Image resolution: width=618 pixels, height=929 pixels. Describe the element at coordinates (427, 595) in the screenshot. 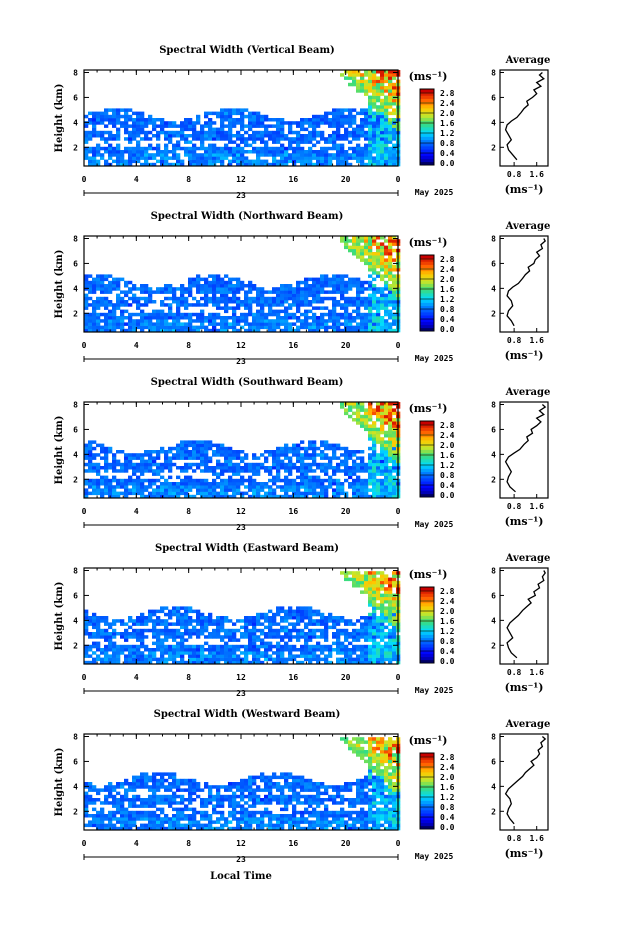

I see `colorbar-segment` at that location.